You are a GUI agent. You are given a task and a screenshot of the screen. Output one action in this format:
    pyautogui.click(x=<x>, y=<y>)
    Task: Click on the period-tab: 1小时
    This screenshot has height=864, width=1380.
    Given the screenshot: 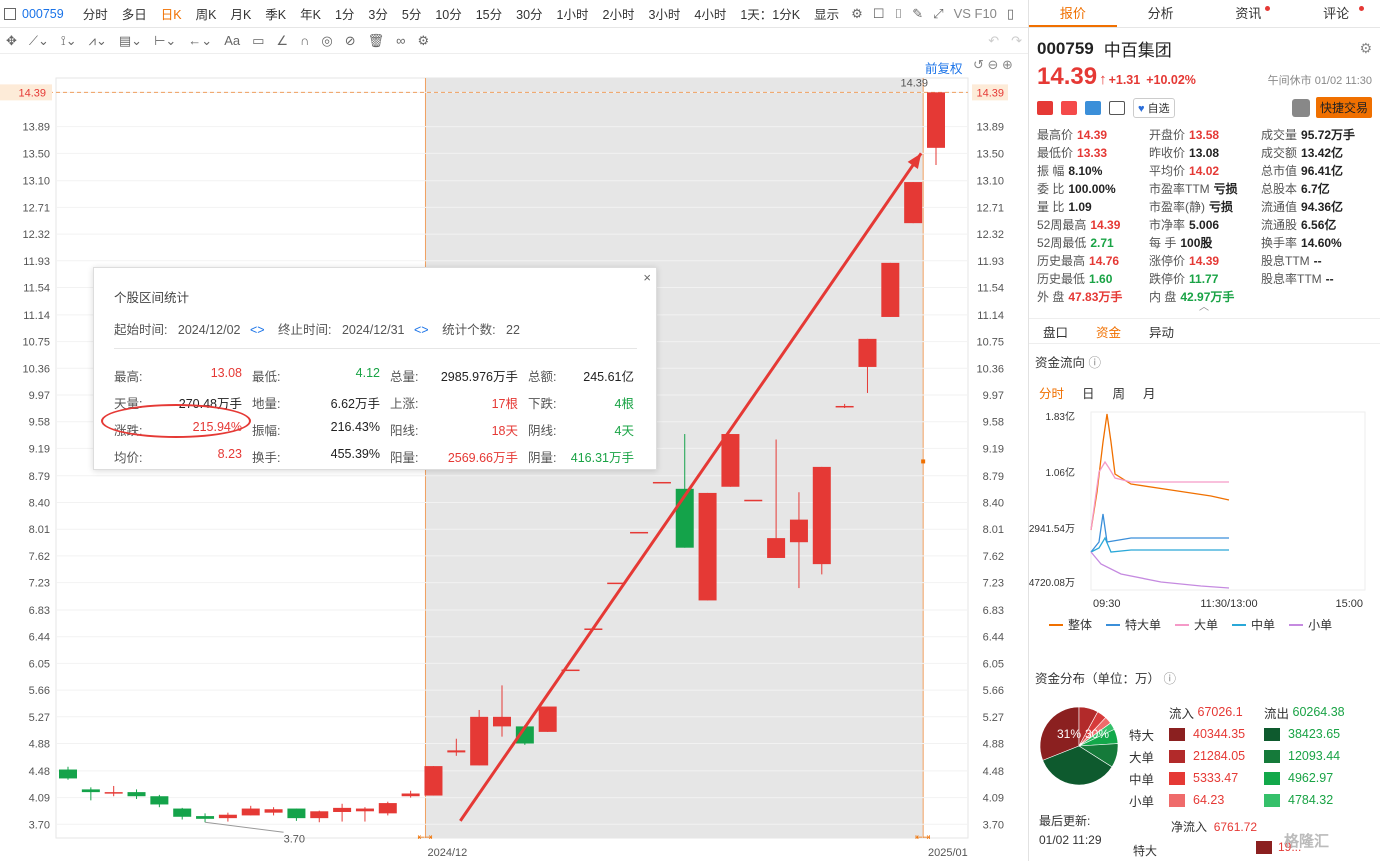 What is the action you would take?
    pyautogui.click(x=572, y=15)
    